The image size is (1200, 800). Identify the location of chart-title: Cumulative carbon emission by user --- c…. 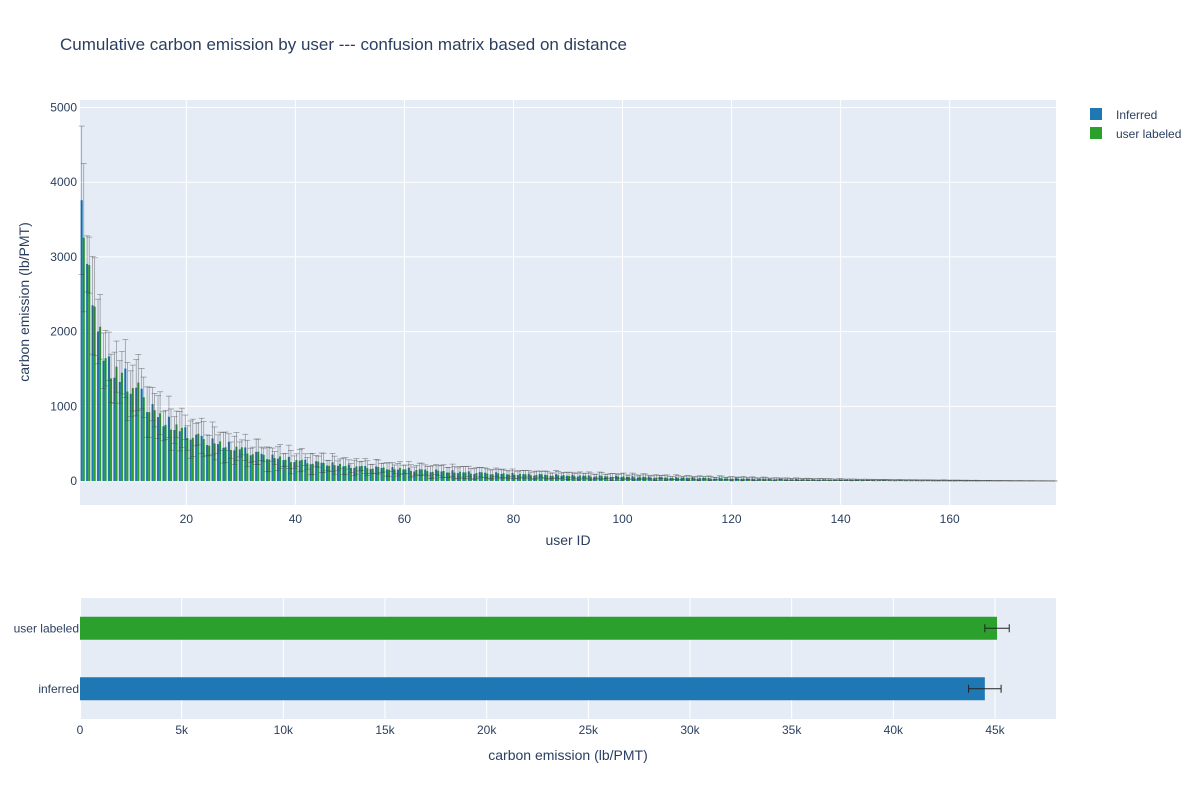
(343, 44).